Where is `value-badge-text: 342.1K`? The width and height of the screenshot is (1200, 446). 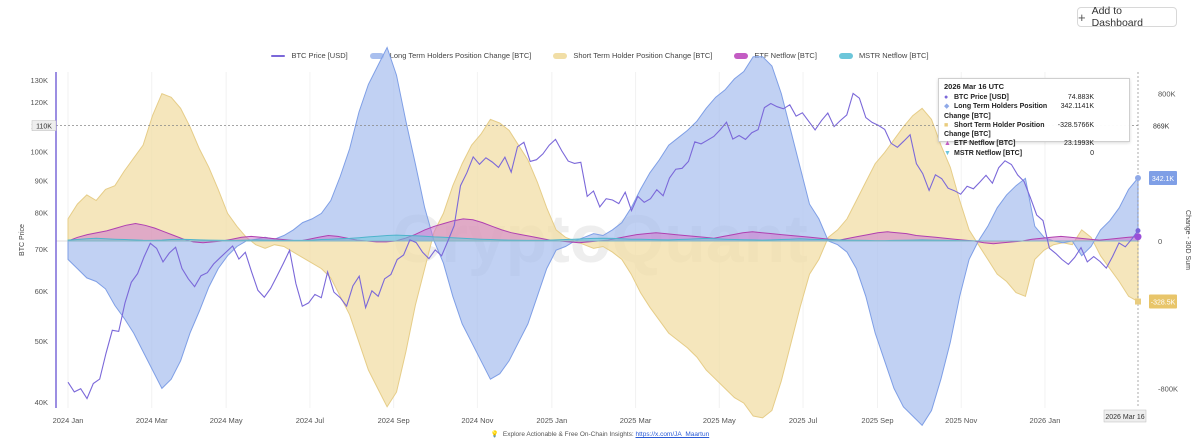
value-badge-text: 342.1K is located at coordinates (1163, 179).